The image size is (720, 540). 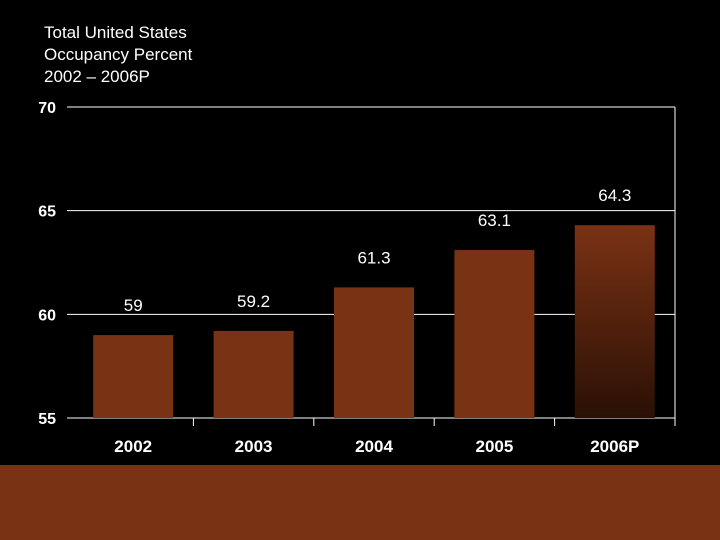 What do you see at coordinates (47, 212) in the screenshot?
I see `y-tick-label: 65` at bounding box center [47, 212].